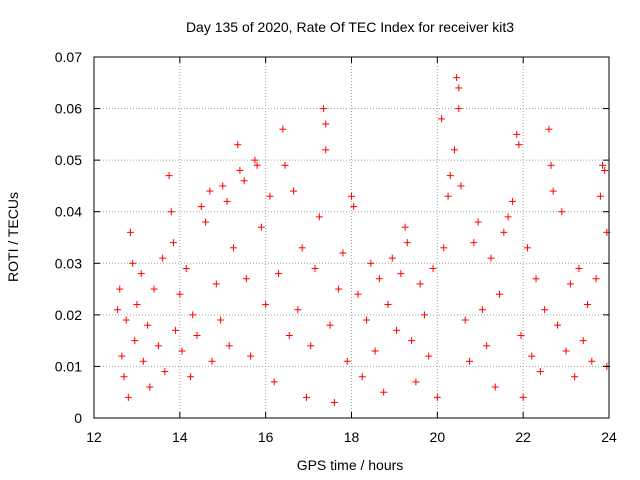 This screenshot has width=640, height=480. Describe the element at coordinates (78, 418) in the screenshot. I see `y-tick-label: 0` at that location.